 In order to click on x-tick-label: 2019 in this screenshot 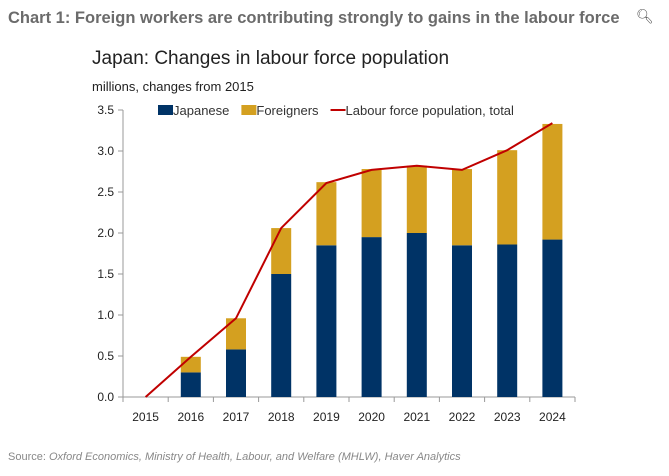, I will do `click(326, 417)`.